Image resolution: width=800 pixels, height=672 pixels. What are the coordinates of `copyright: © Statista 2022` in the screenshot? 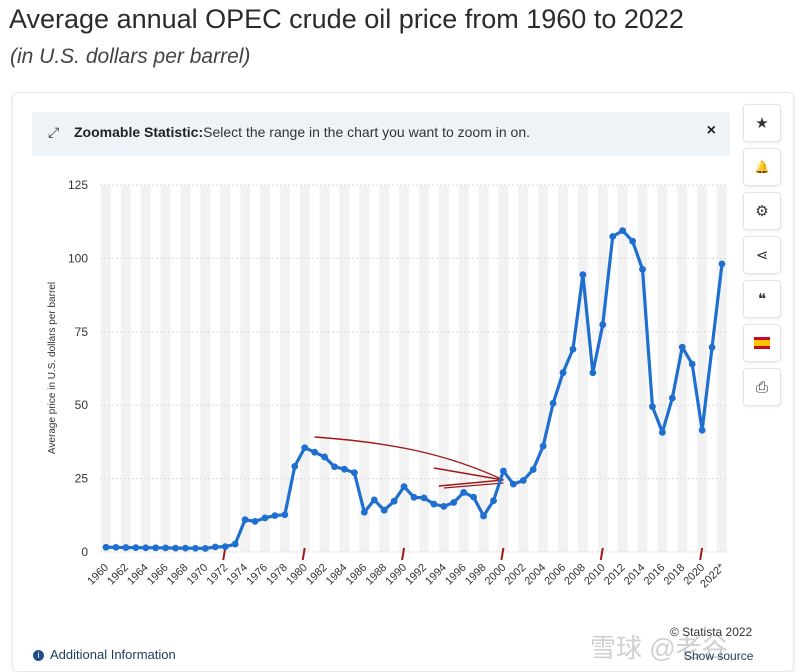 It's located at (711, 632).